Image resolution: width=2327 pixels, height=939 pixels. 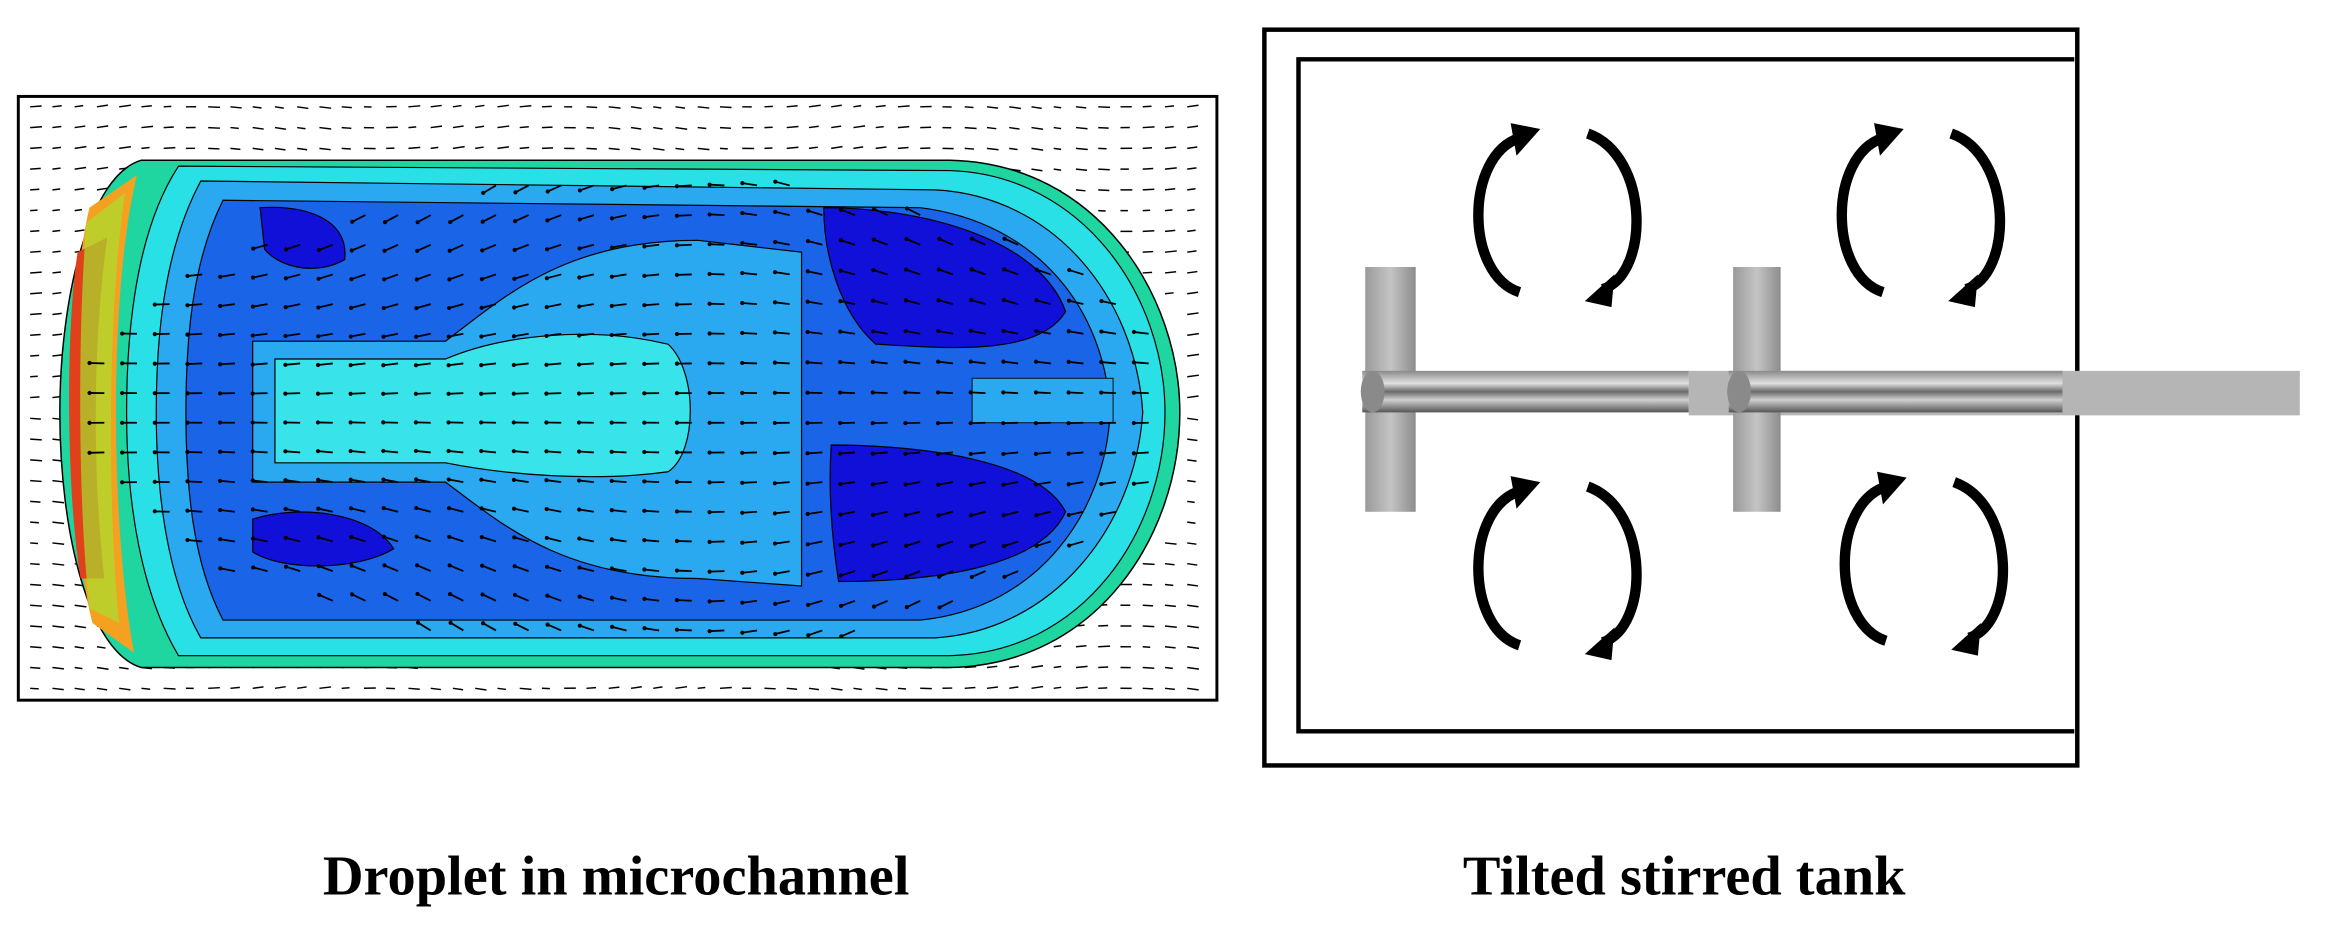 I want to click on contour-core-inner, so click(x=482, y=405).